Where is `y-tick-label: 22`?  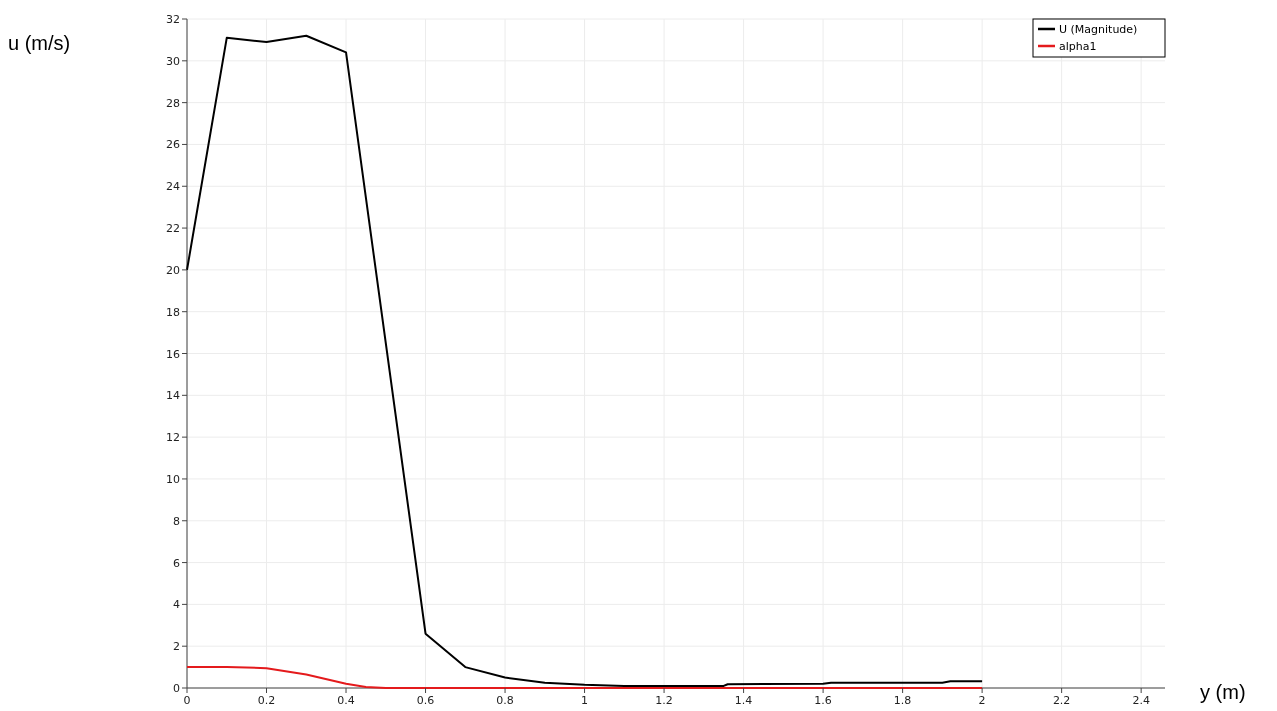
y-tick-label: 22 is located at coordinates (173, 229).